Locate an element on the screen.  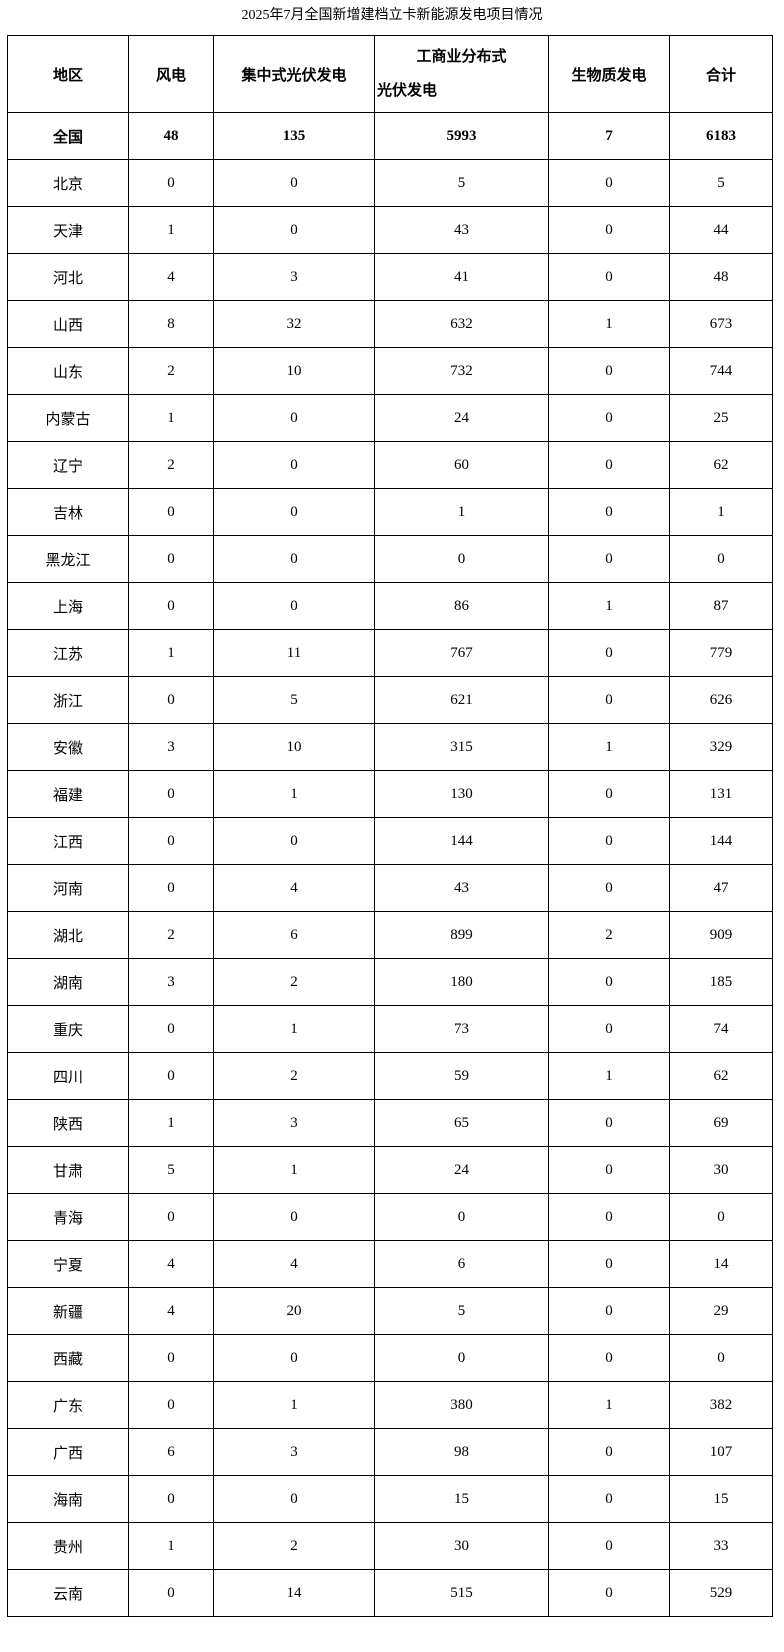
value-cell: 73 is located at coordinates (461, 1029).